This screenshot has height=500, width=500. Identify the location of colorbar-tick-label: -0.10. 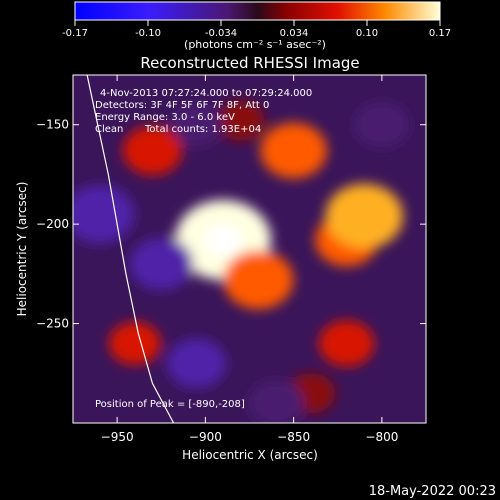
(148, 33).